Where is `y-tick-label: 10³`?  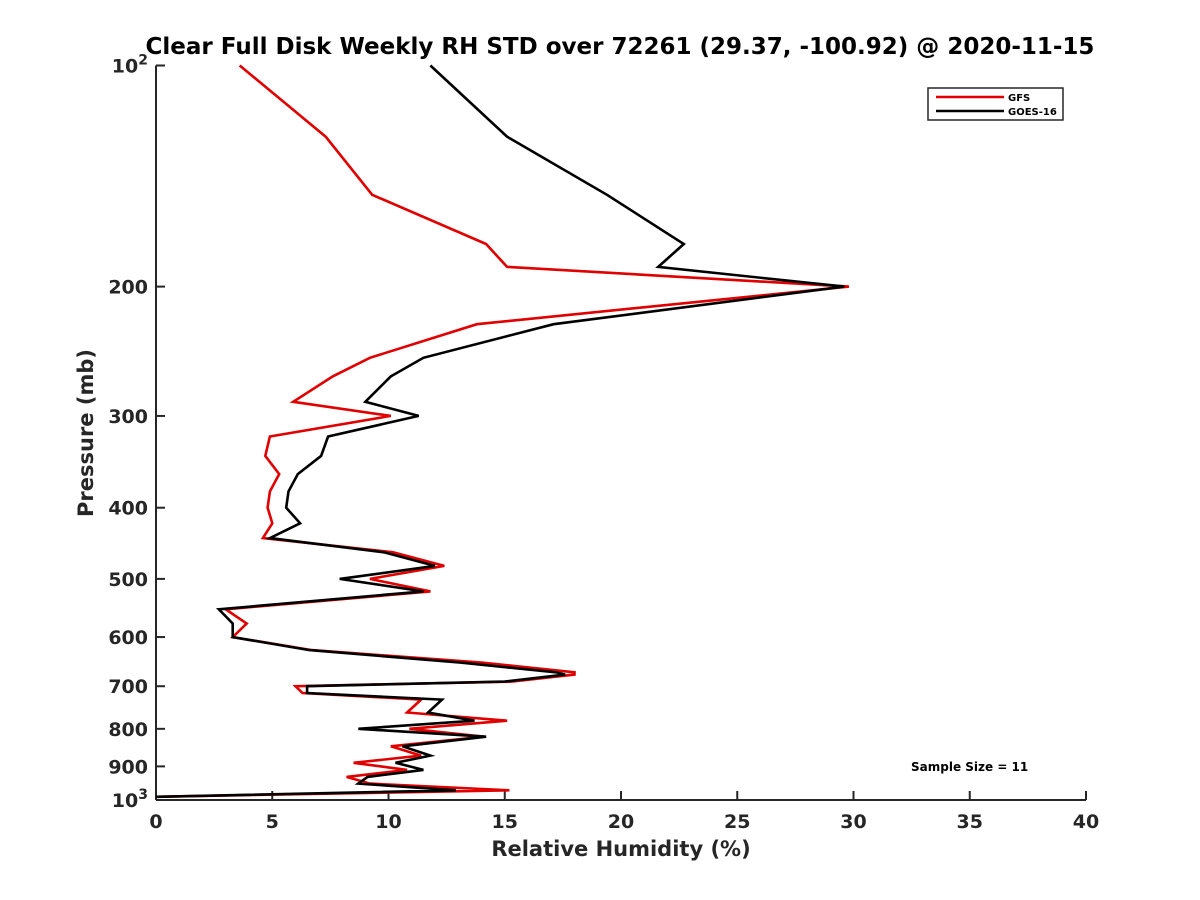 y-tick-label: 10³ is located at coordinates (130, 799).